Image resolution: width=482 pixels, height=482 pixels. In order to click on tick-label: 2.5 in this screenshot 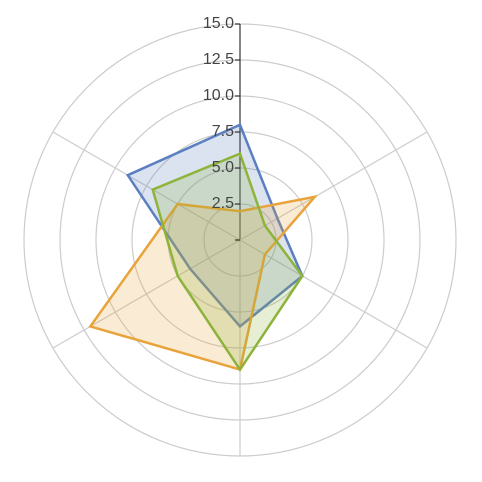, I will do `click(223, 203)`.